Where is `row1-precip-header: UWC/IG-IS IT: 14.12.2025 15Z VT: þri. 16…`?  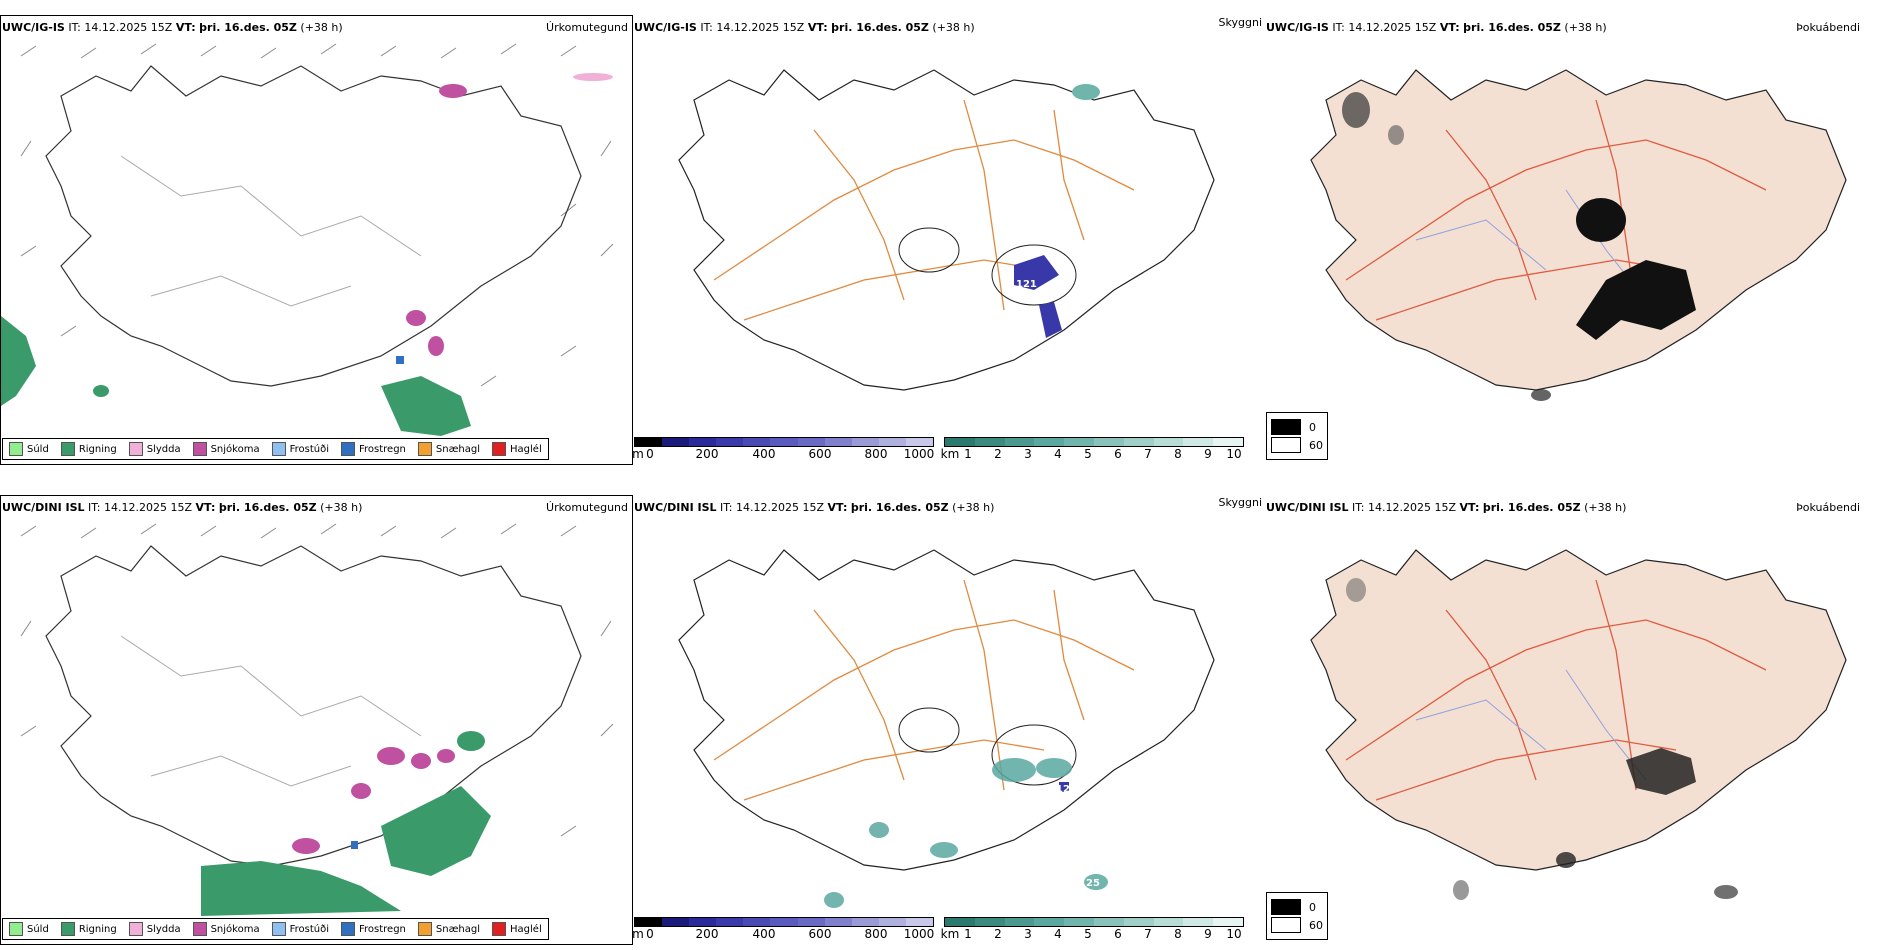 row1-precip-header: UWC/IG-IS IT: 14.12.2025 15Z VT: þri. 16… is located at coordinates (172, 27).